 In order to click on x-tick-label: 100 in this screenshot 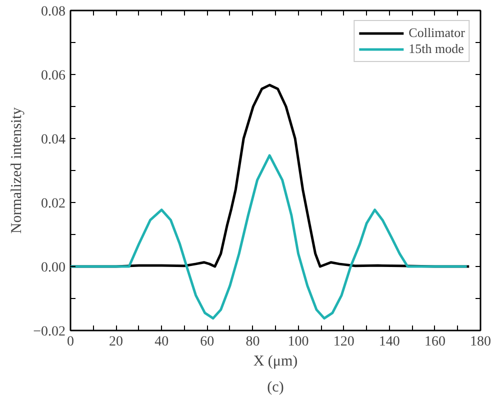, I will do `click(298, 342)`.